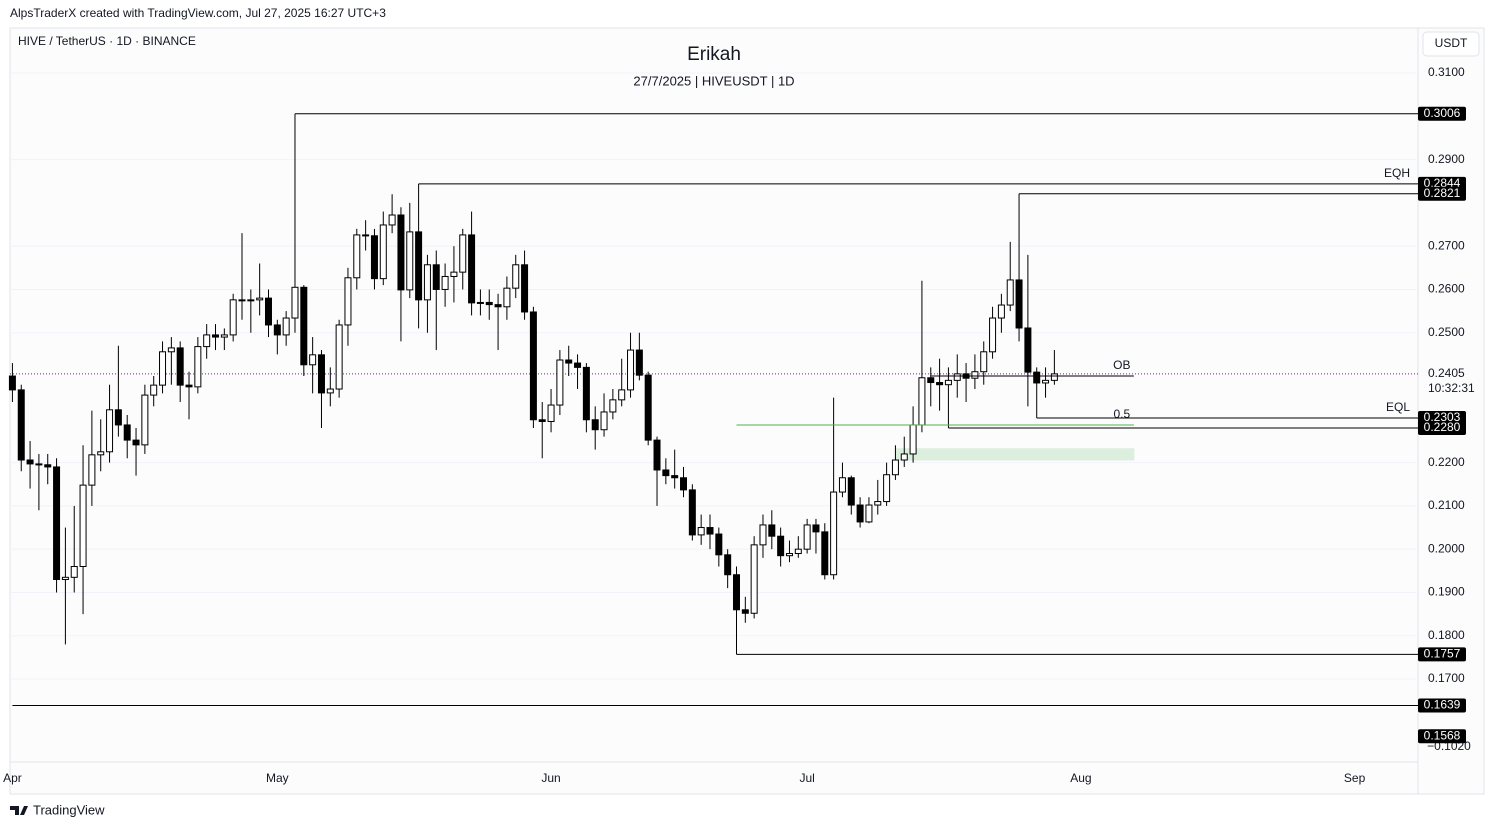 The image size is (1494, 834). What do you see at coordinates (1355, 778) in the screenshot?
I see `x-tick-label: Sep` at bounding box center [1355, 778].